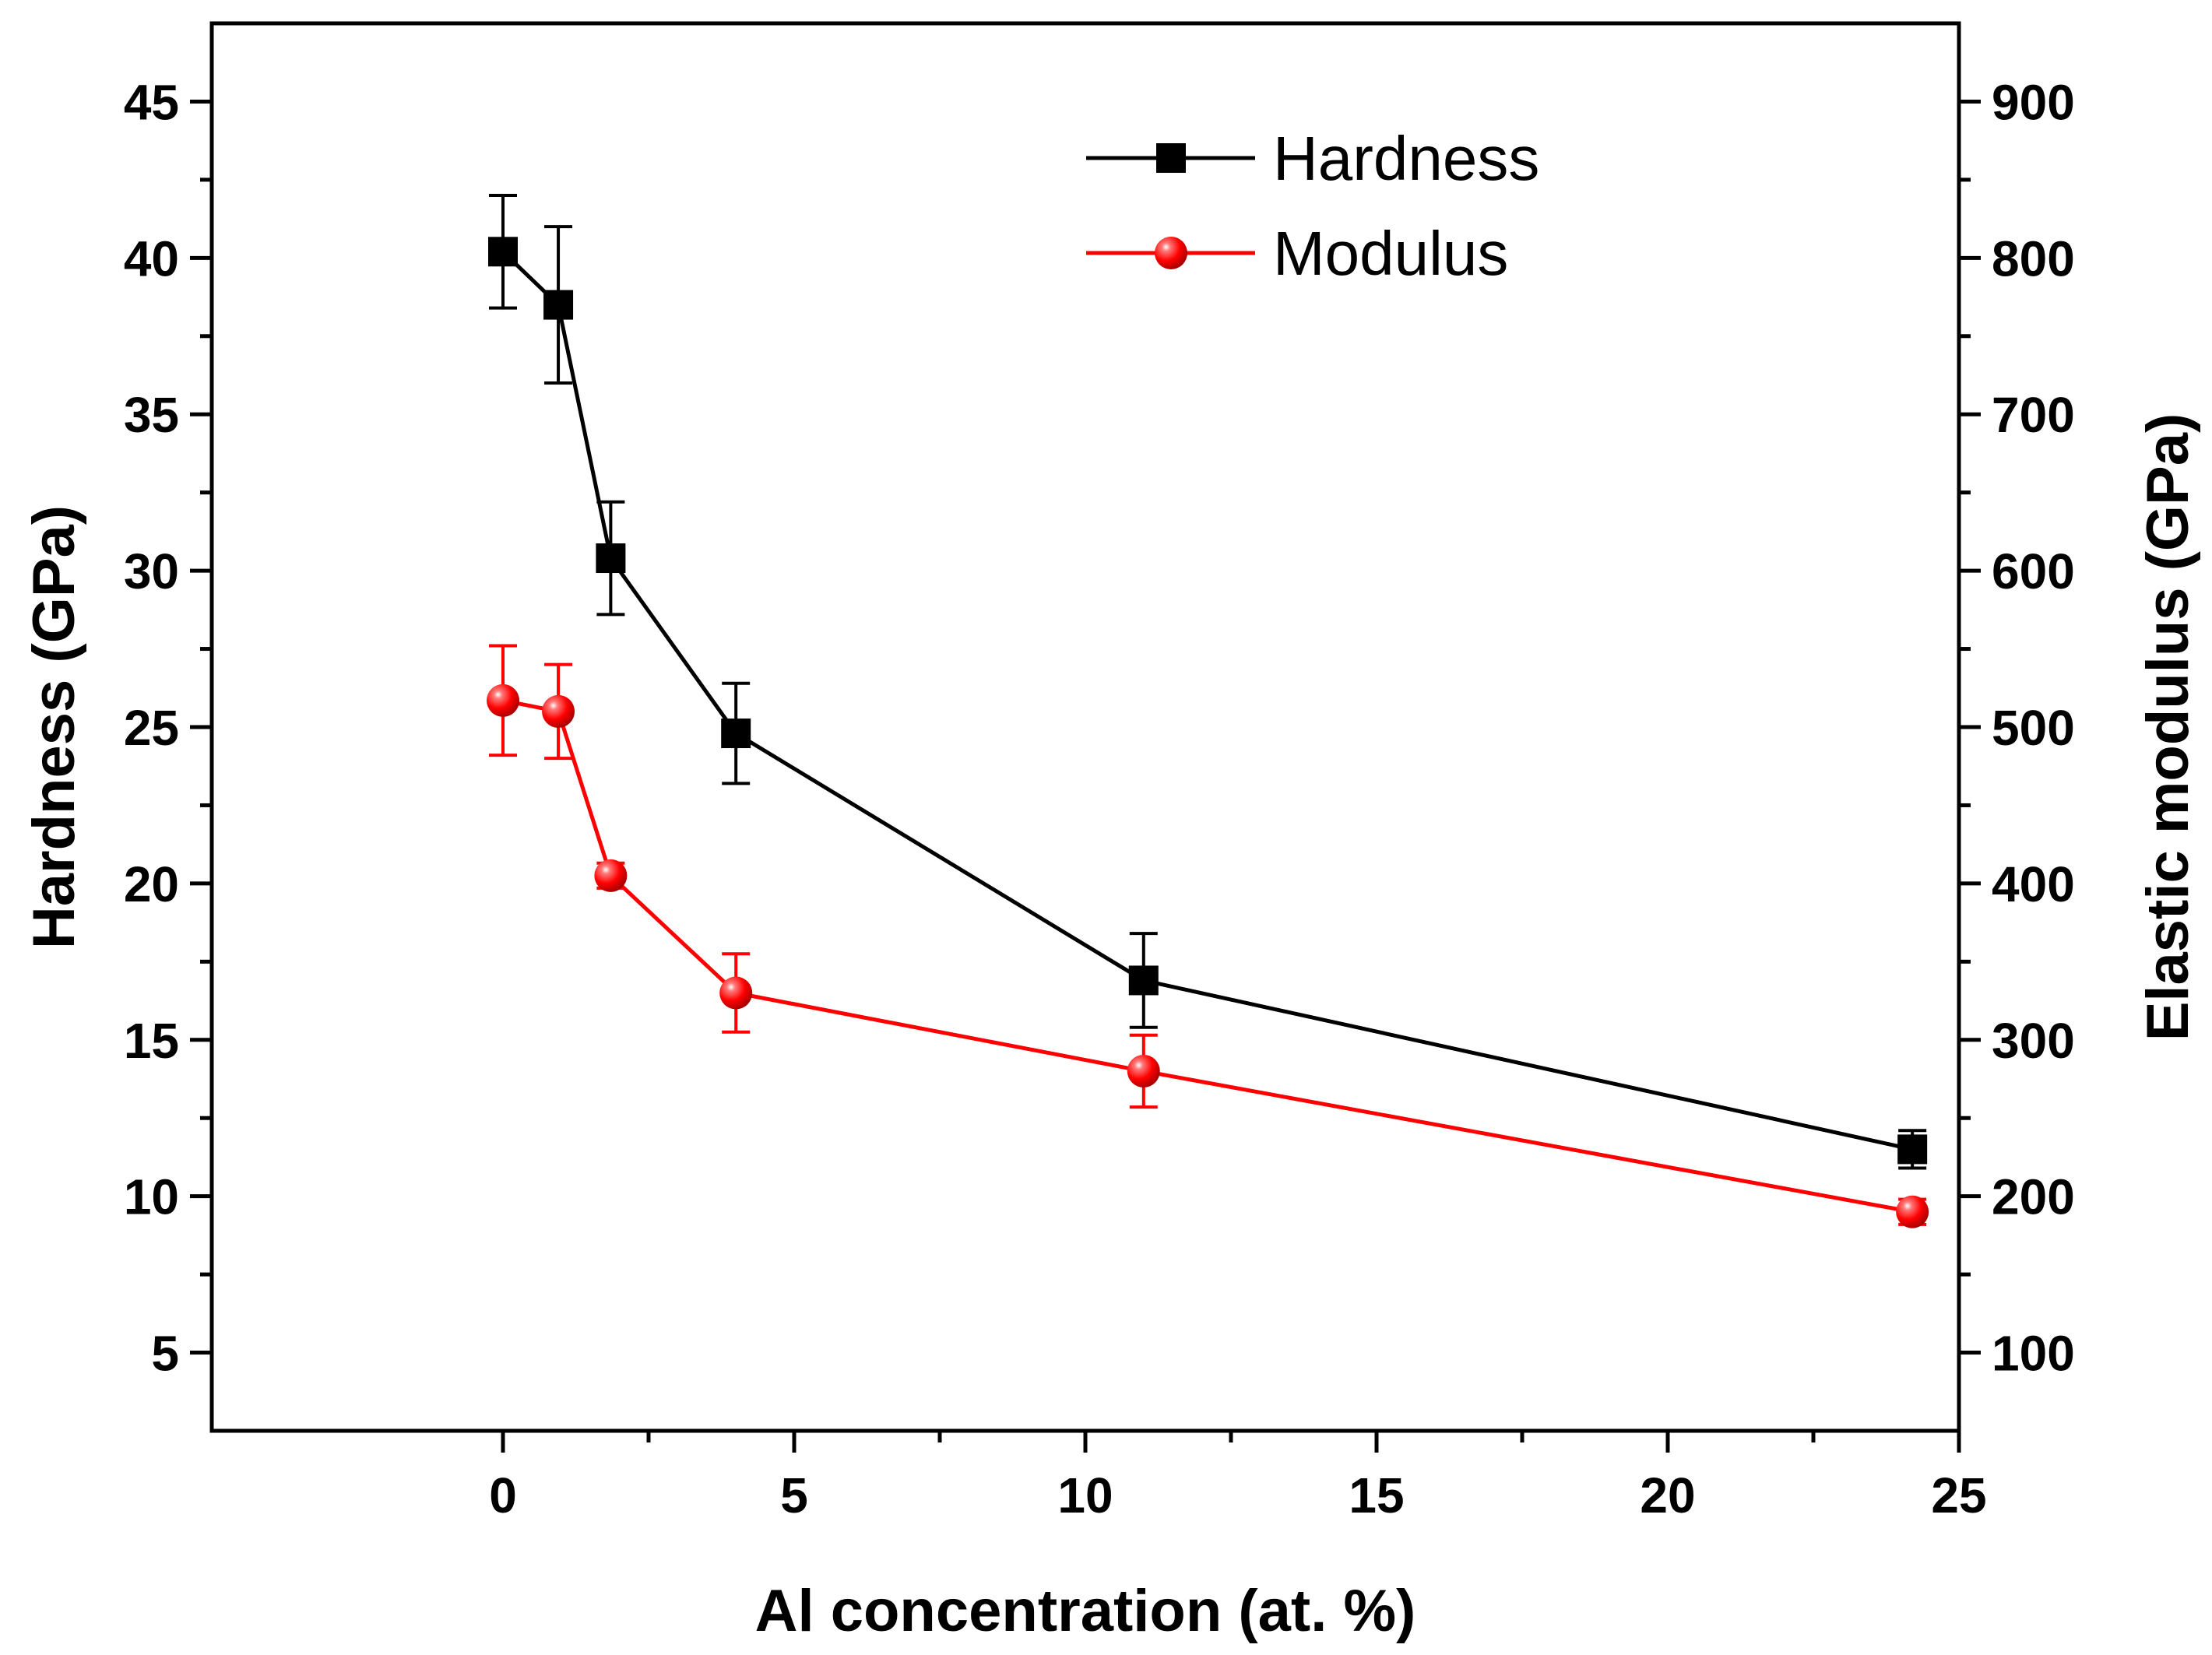 Image resolution: width=2212 pixels, height=1655 pixels. Describe the element at coordinates (1376, 1495) in the screenshot. I see `x-tick-label: 15` at that location.